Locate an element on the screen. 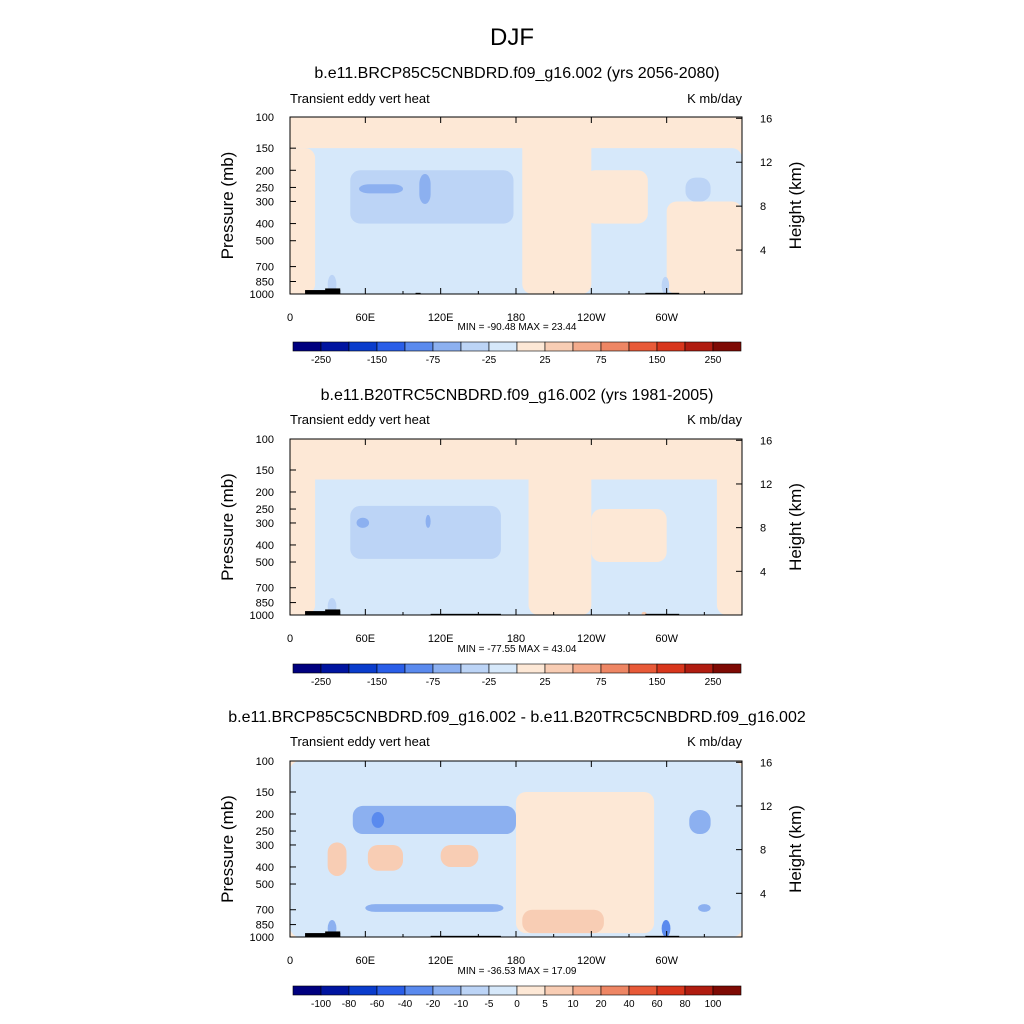  colorbar-label: -20 is located at coordinates (433, 1004).